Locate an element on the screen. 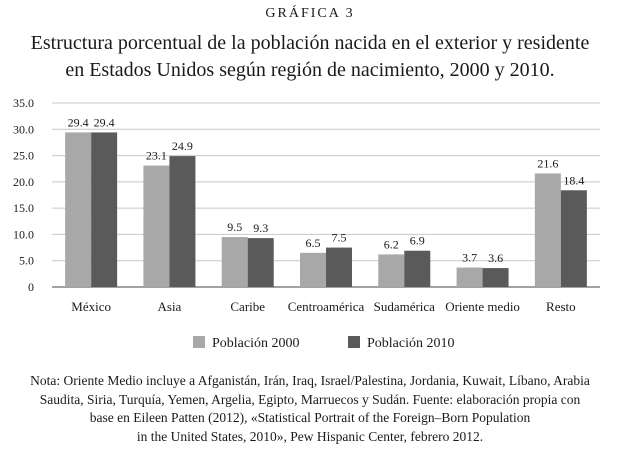  x-tick-label: Caribe is located at coordinates (247, 306).